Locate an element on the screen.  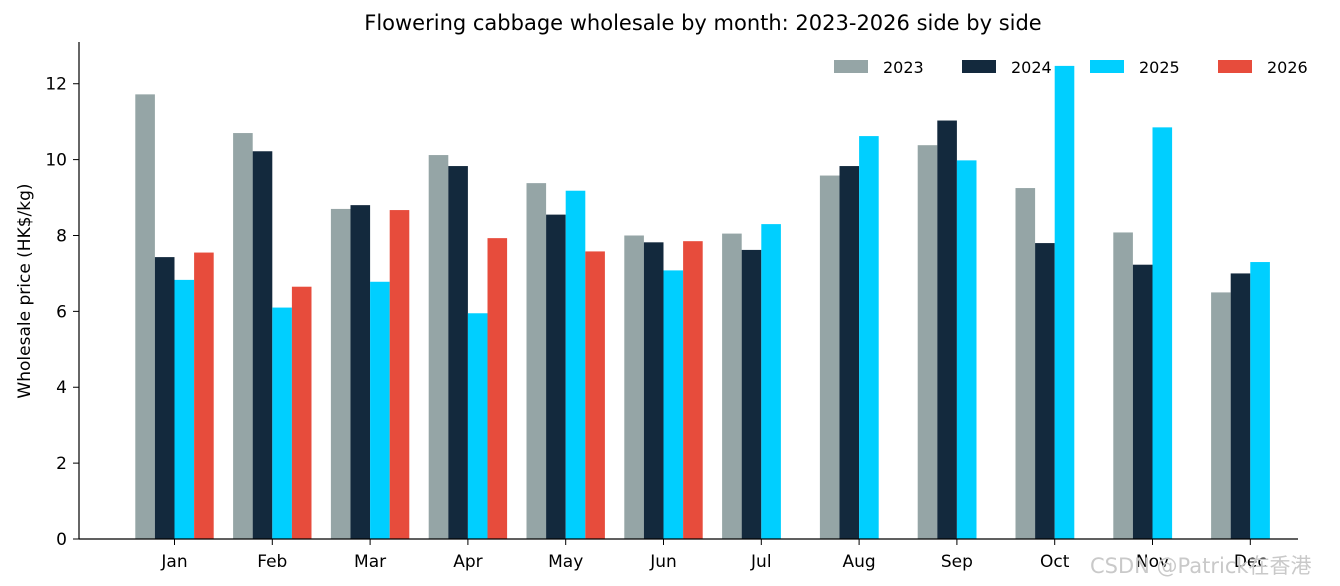
y-tick-label-12: 12 is located at coordinates (56, 85).